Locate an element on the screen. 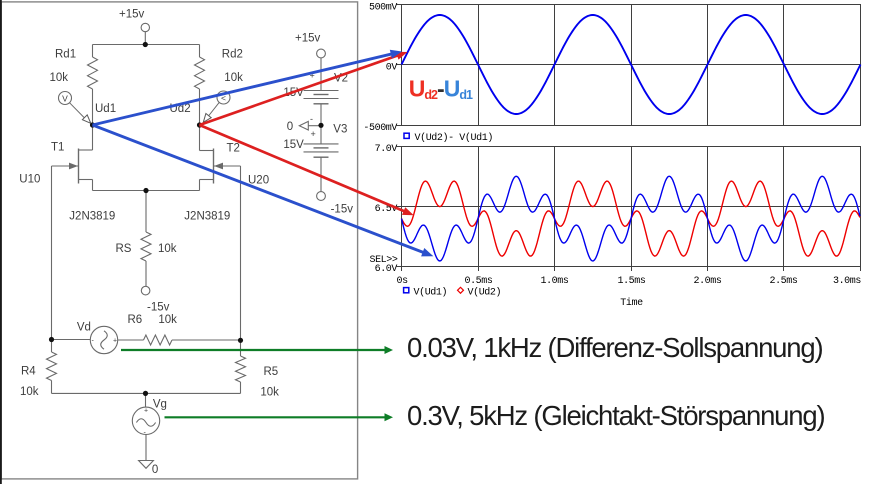 The image size is (869, 485). svg-text: T1 is located at coordinates (57, 148).